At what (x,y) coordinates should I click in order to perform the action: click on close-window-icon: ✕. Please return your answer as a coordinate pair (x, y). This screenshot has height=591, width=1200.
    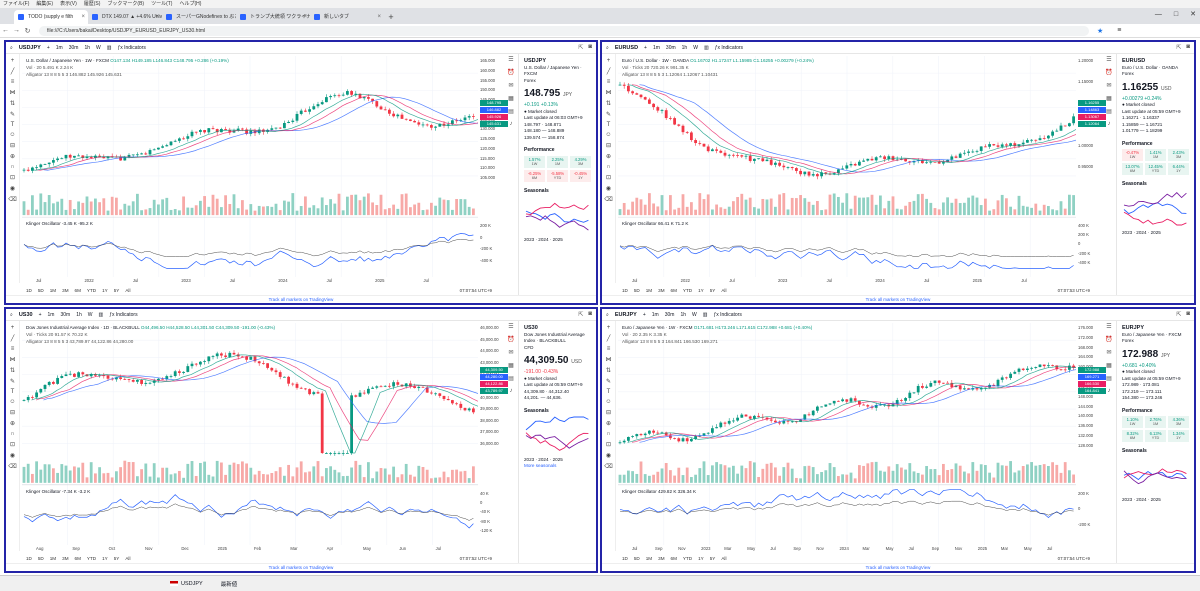
    Looking at the image, I should click on (1193, 14).